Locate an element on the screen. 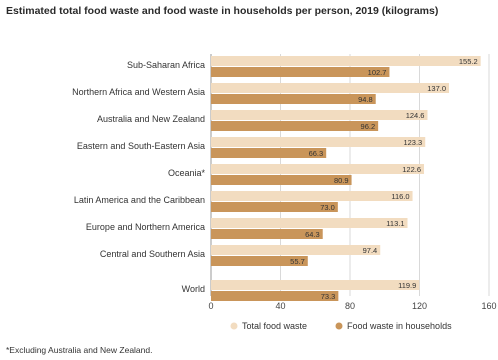 The width and height of the screenshot is (498, 360). value-label: 113.1 is located at coordinates (395, 223).